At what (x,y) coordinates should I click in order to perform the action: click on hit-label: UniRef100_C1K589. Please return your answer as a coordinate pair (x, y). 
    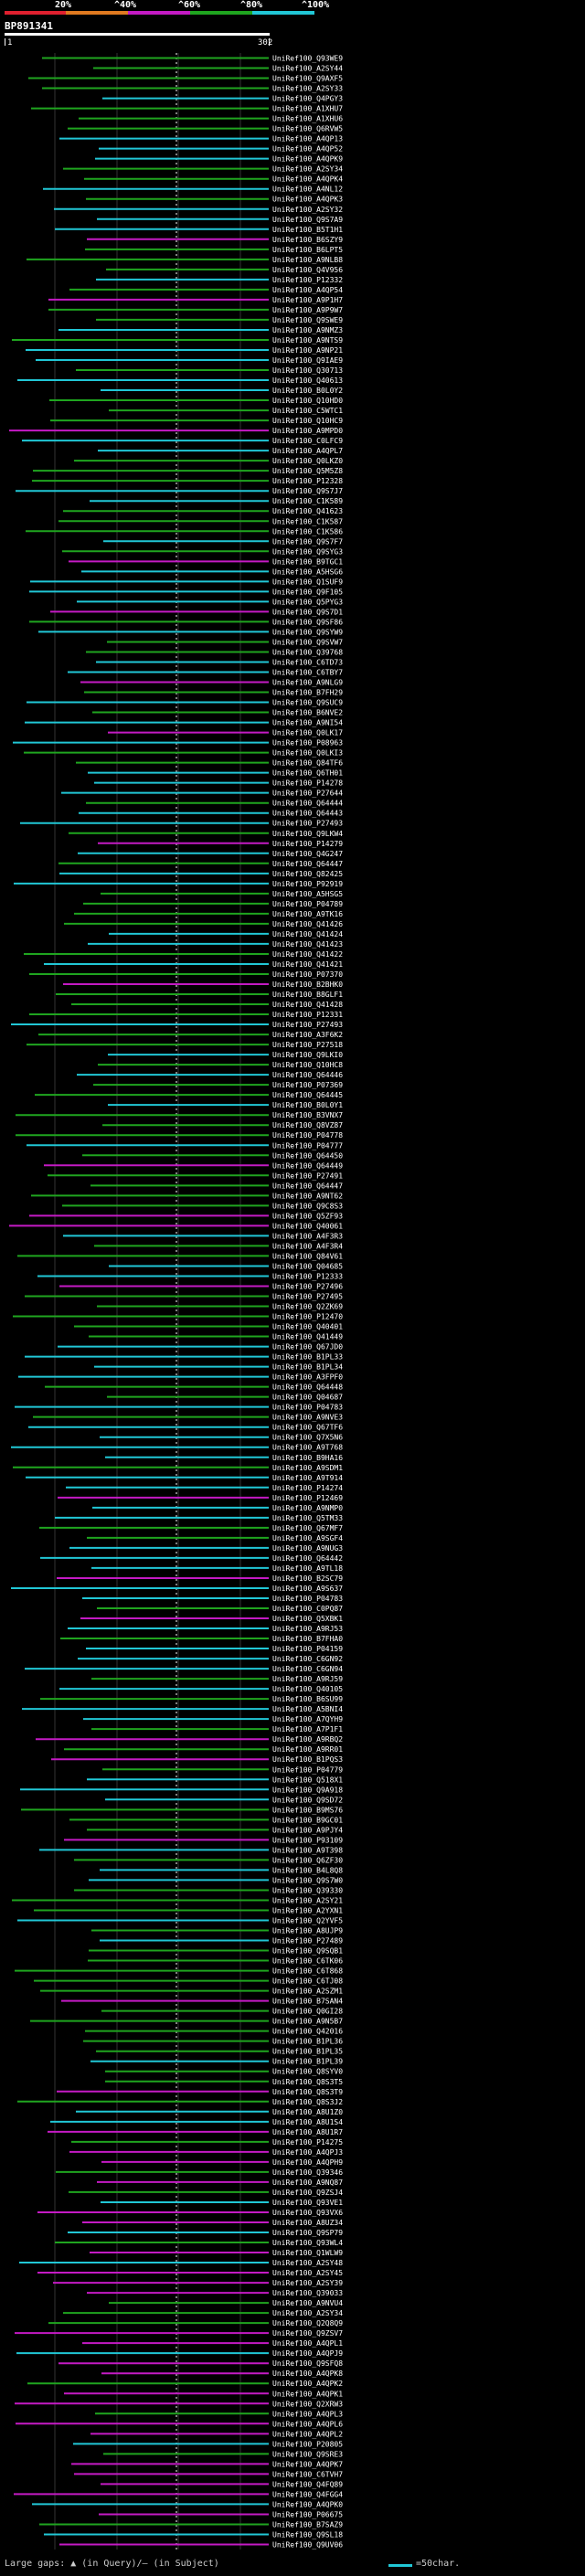
    Looking at the image, I should click on (308, 501).